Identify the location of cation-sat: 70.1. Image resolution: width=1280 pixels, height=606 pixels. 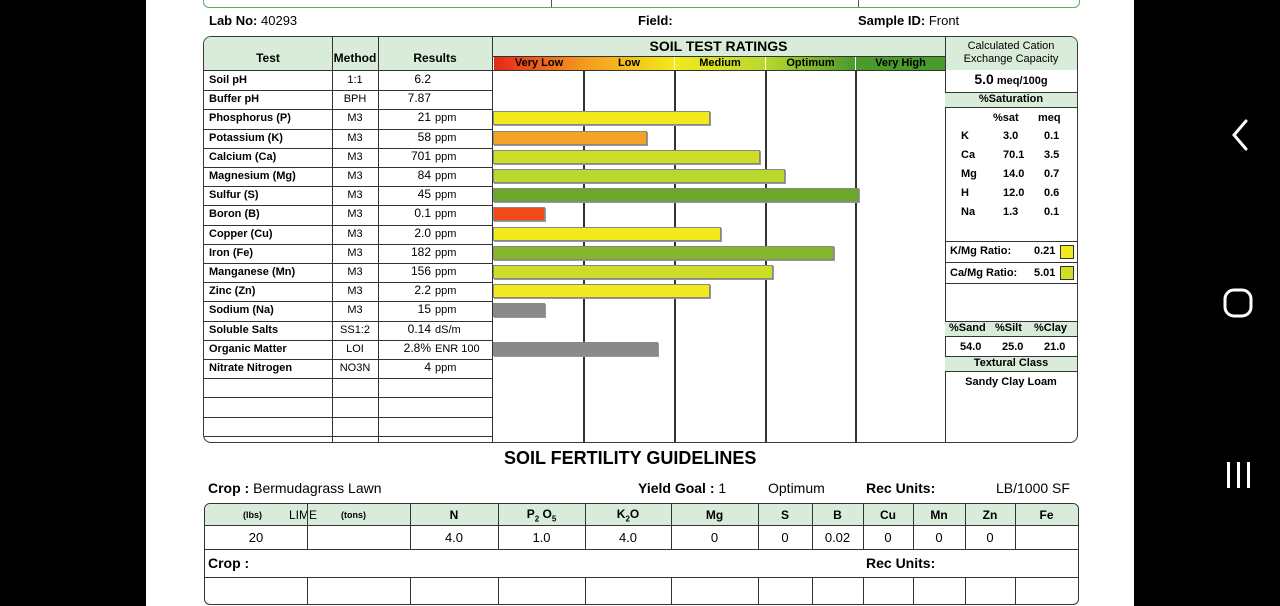
(1014, 155).